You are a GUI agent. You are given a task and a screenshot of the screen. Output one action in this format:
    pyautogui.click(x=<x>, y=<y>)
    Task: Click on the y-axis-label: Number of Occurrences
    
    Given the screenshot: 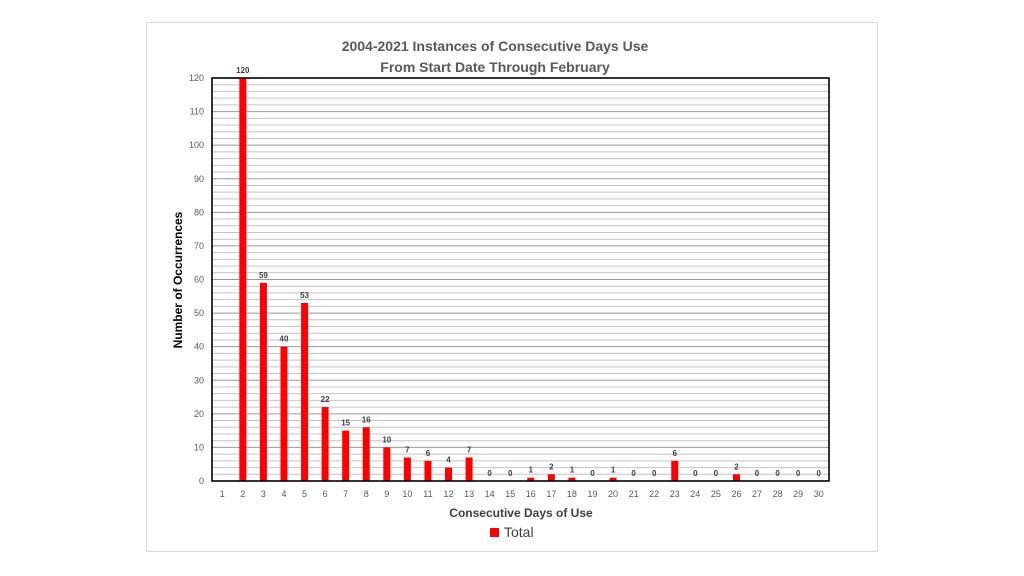 What is the action you would take?
    pyautogui.click(x=178, y=279)
    